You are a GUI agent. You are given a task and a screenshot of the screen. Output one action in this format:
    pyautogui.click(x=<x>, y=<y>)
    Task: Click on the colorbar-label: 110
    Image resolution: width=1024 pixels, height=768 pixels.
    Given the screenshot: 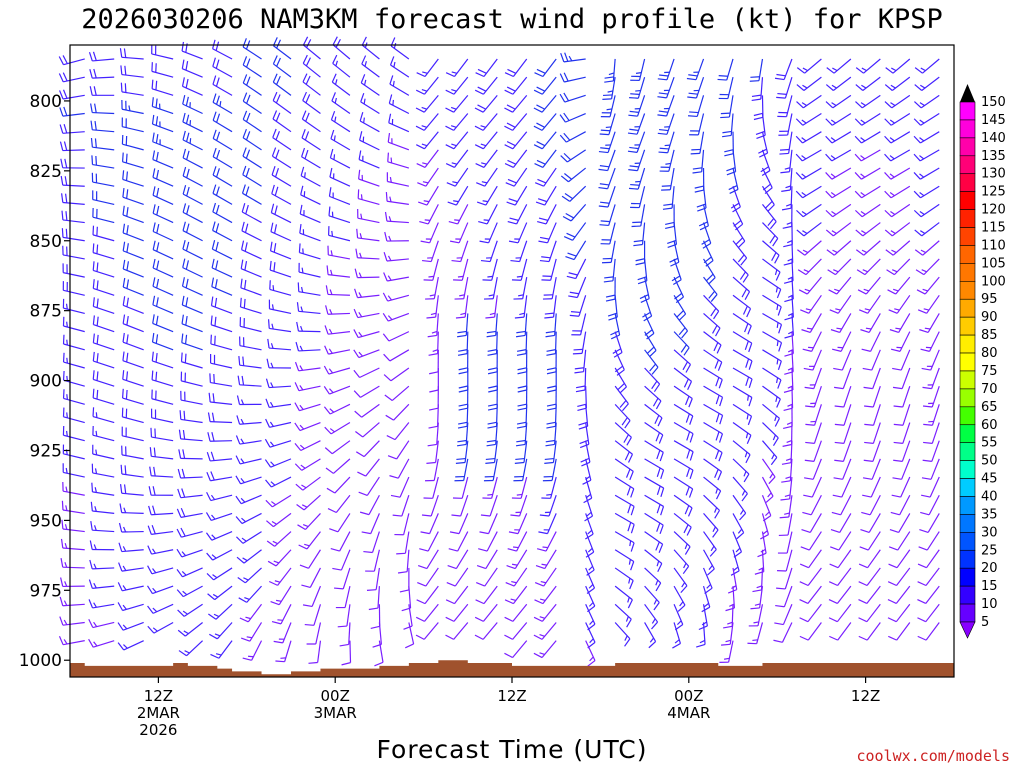 What is the action you would take?
    pyautogui.click(x=993, y=245)
    